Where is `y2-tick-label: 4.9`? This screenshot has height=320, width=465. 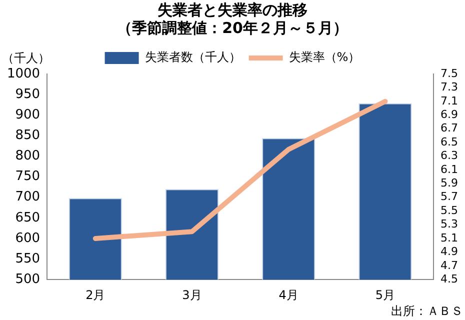 y2-tick-label: 4.9 is located at coordinates (449, 251).